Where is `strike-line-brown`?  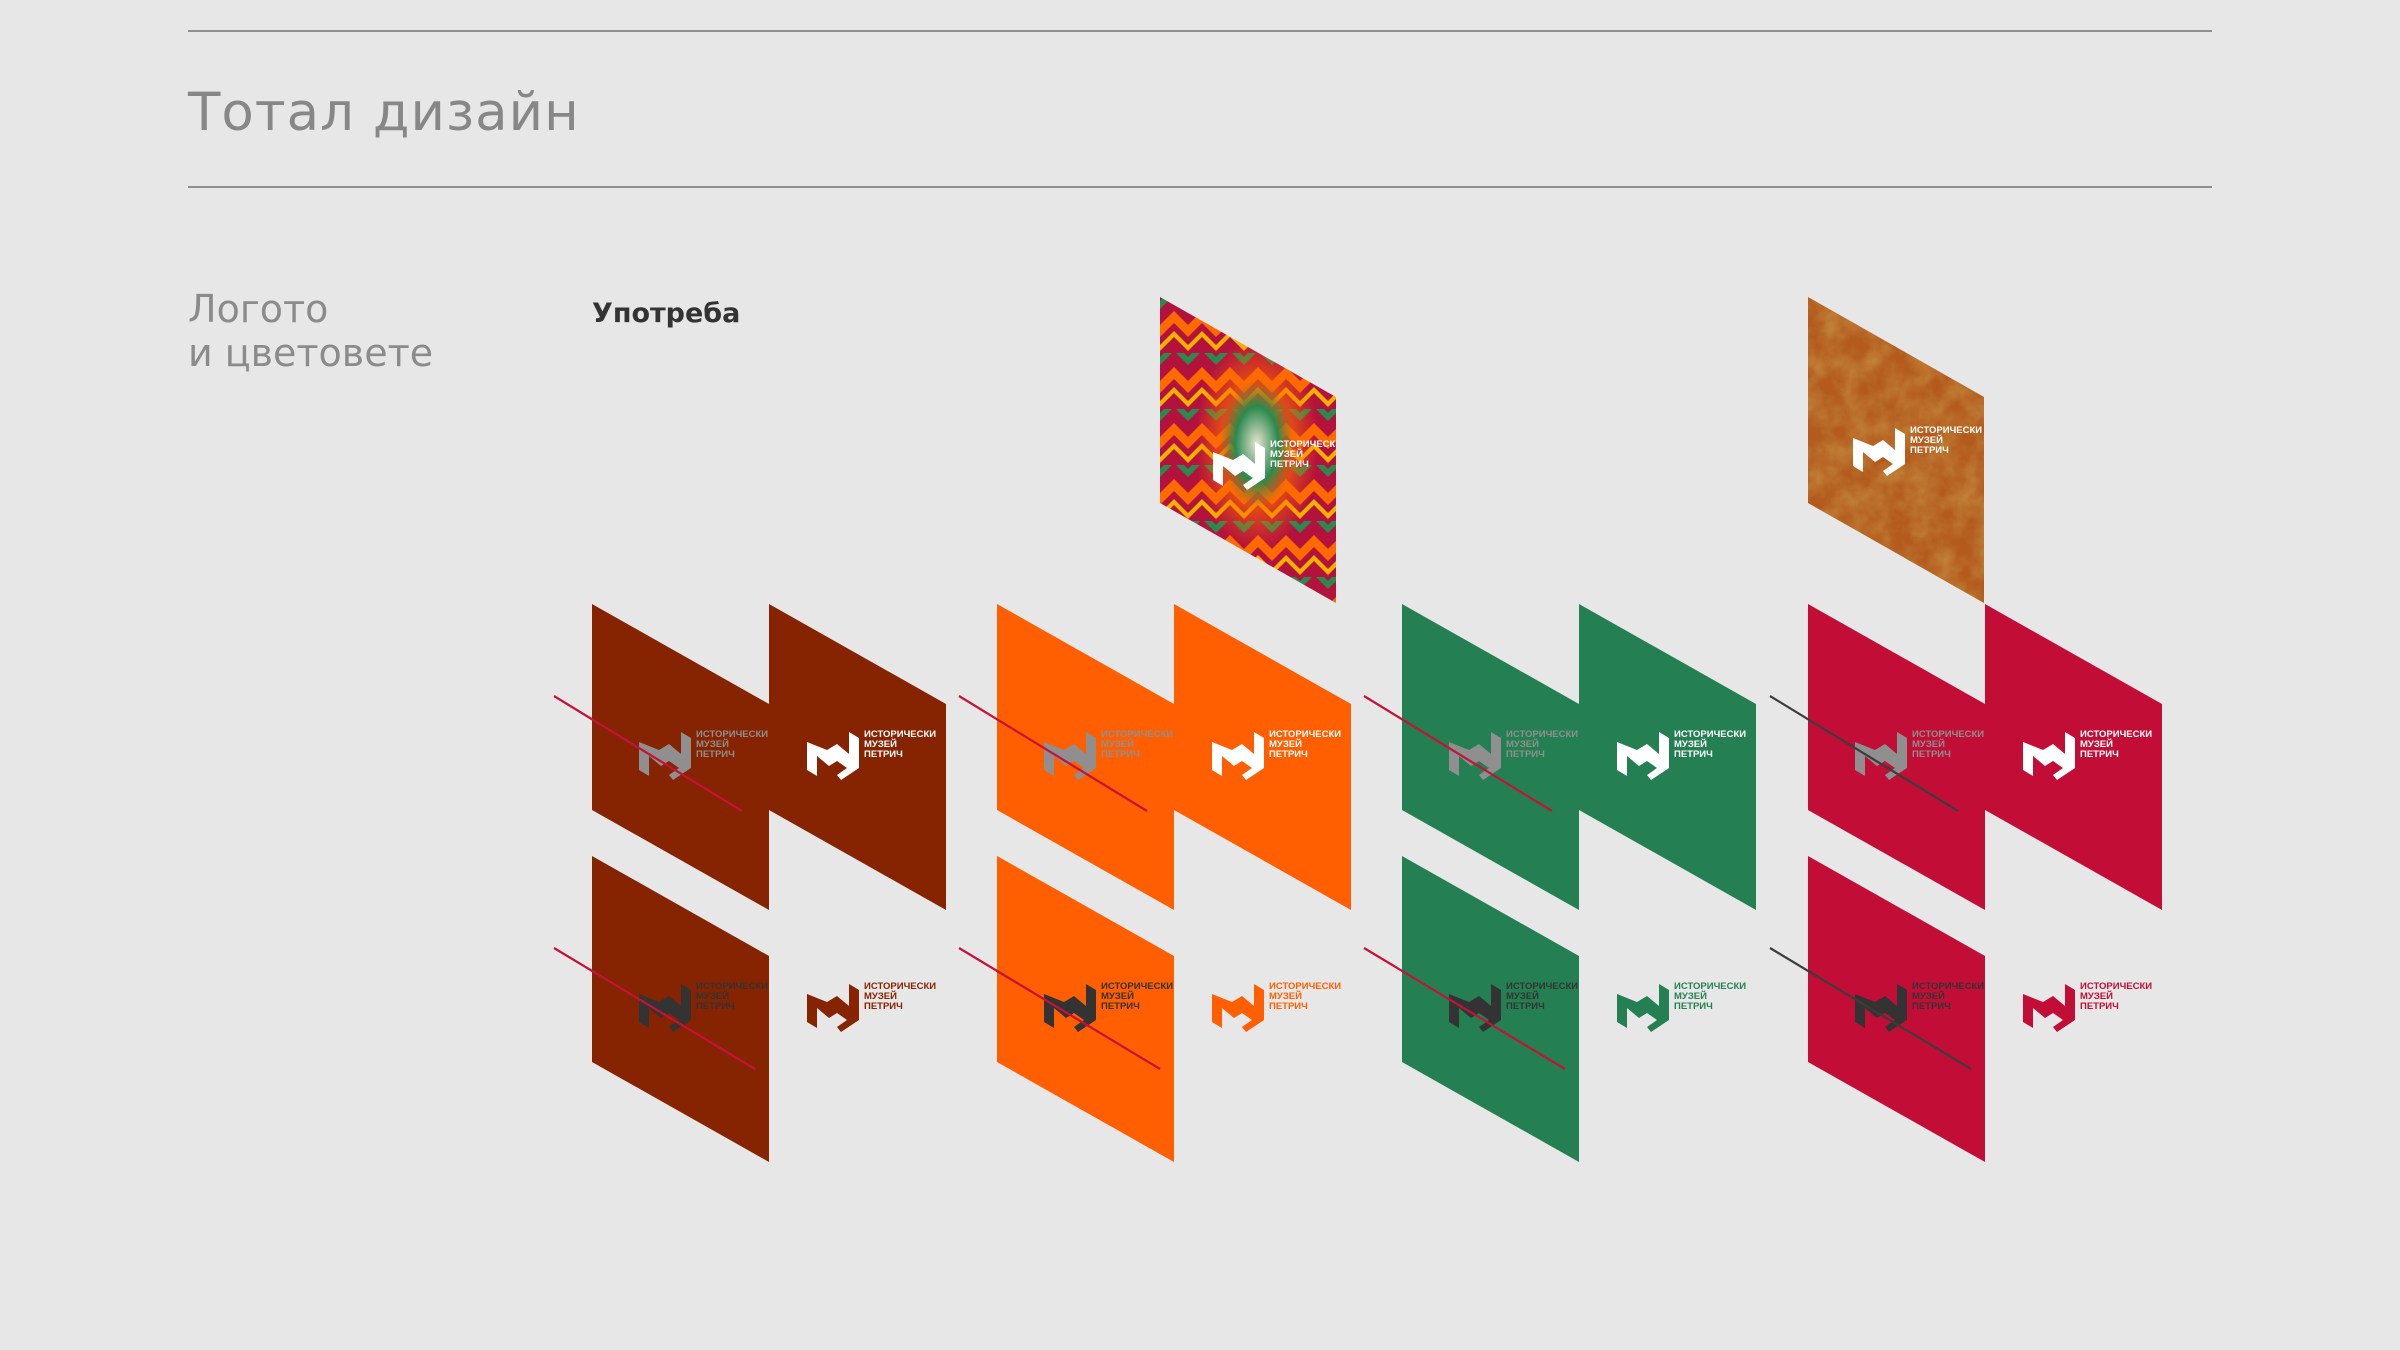
strike-line-brown is located at coordinates (648, 753).